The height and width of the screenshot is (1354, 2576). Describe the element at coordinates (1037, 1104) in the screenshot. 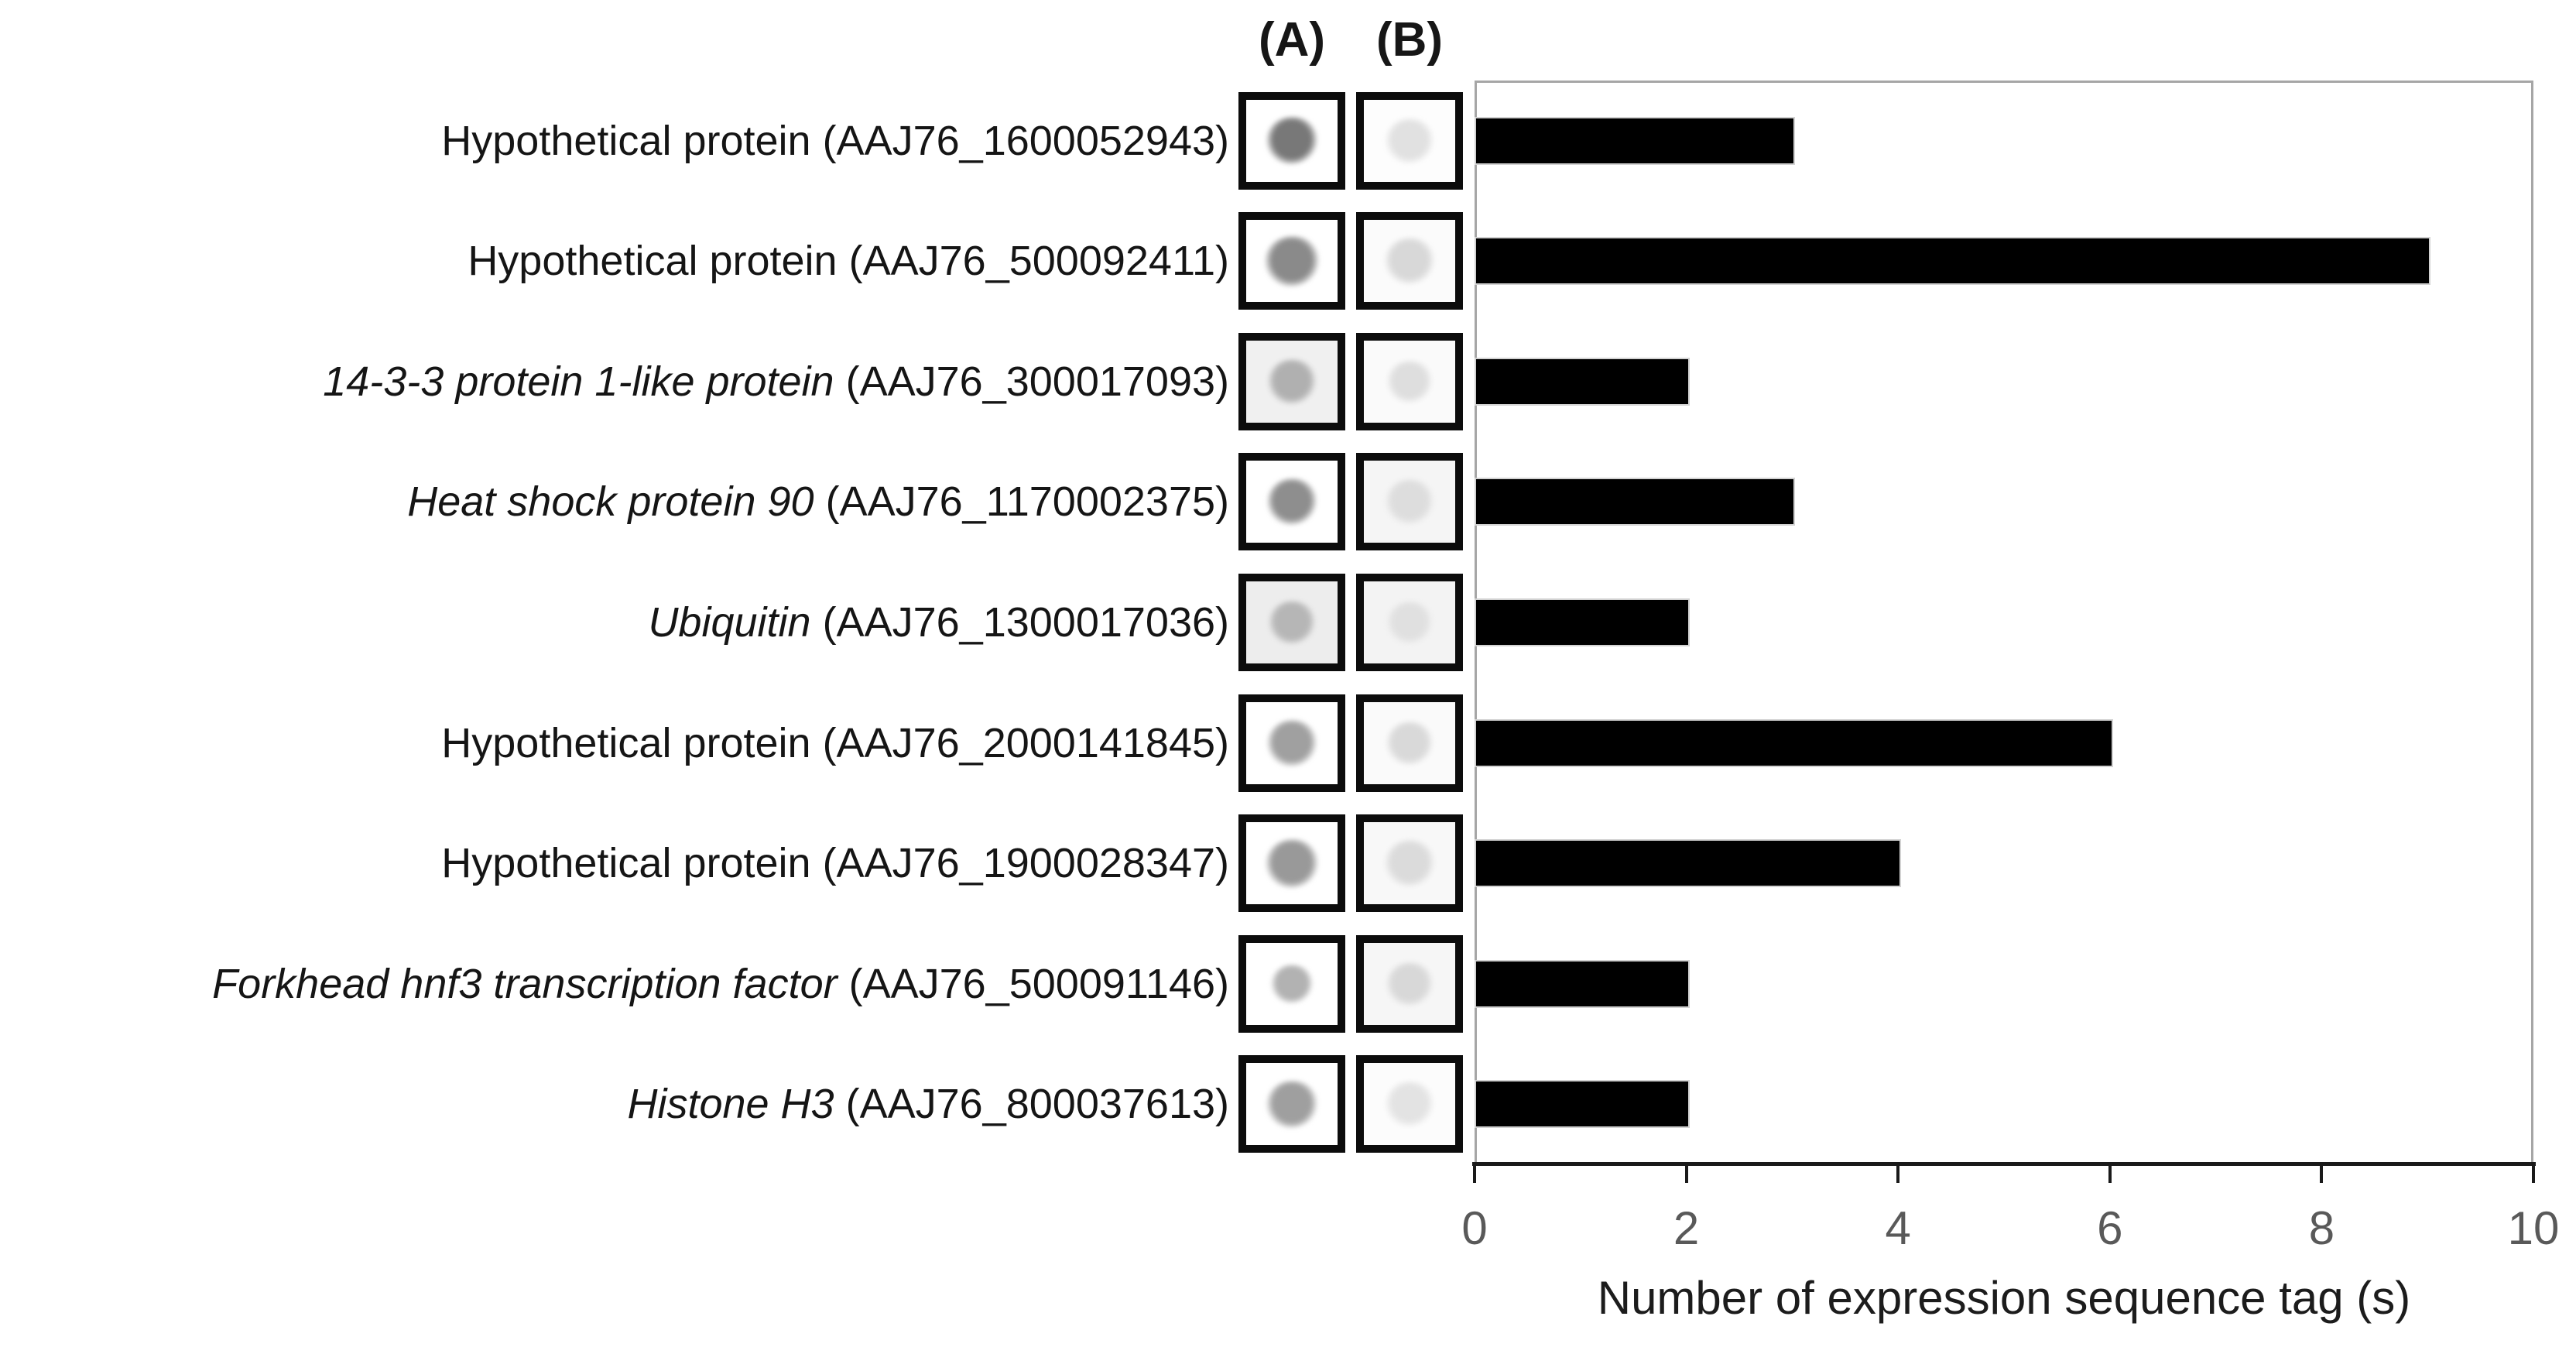

I see `accession-id: (AAJ76_800037613)` at that location.